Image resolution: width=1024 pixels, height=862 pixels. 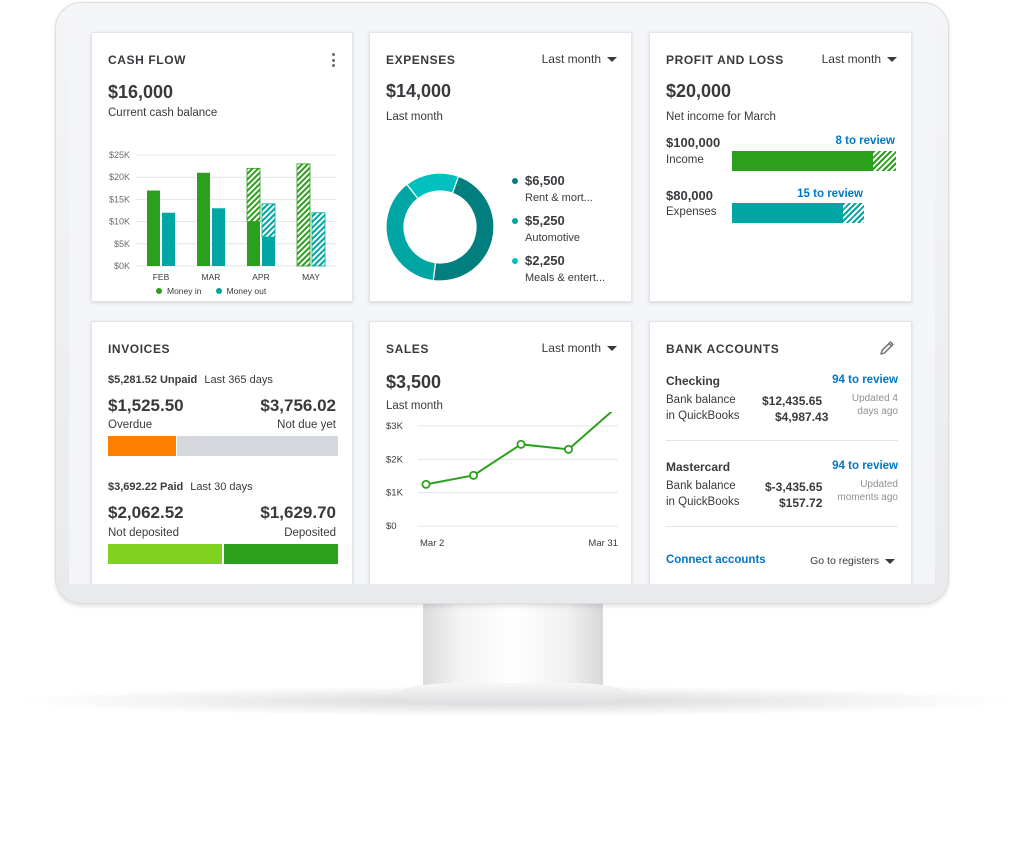 What do you see at coordinates (333, 60) in the screenshot?
I see `more-options-icon` at bounding box center [333, 60].